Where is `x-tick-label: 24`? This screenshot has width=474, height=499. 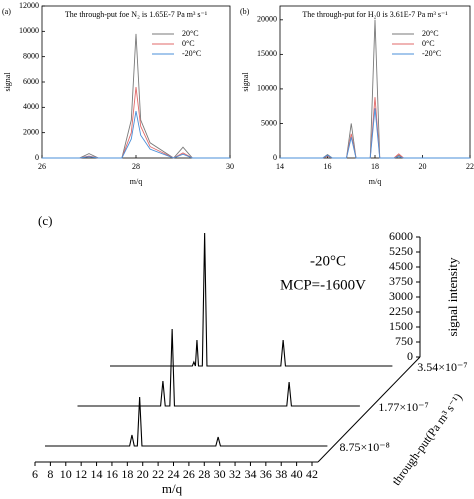 x-tick-label: 24 is located at coordinates (174, 474).